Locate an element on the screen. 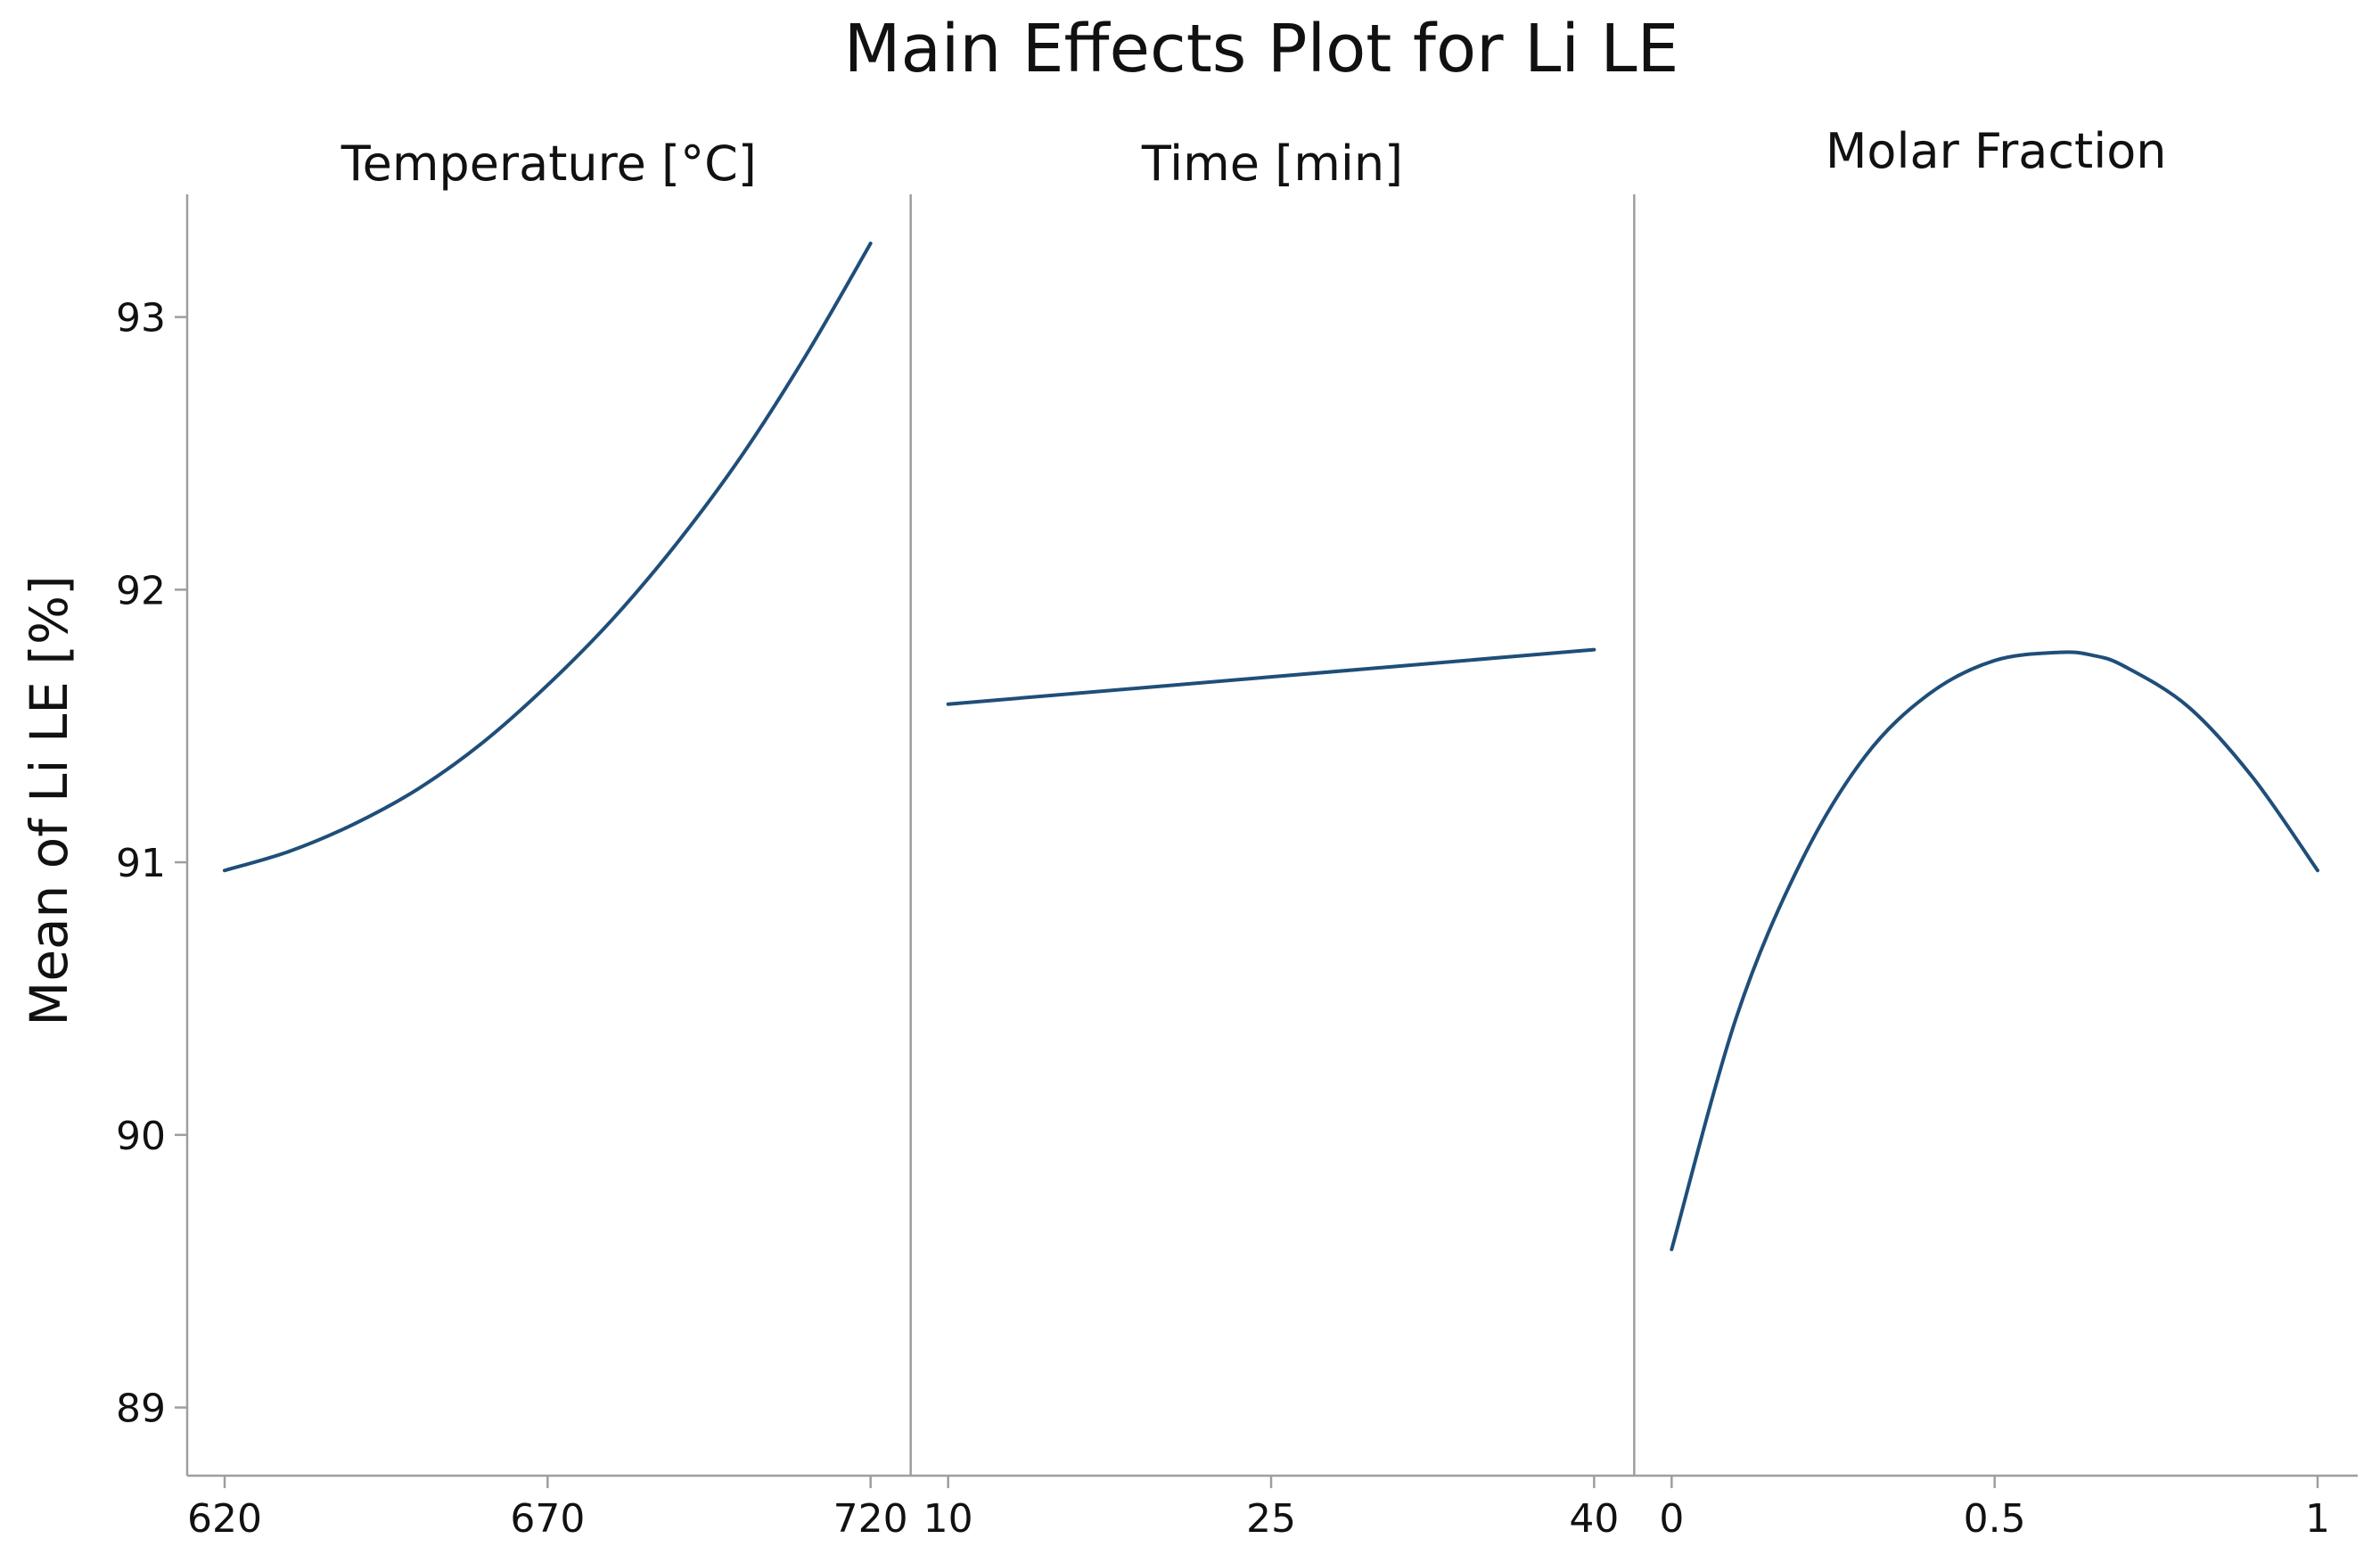 This screenshot has height=1547, width=2380. y-tick-label: 90 is located at coordinates (141, 1136).